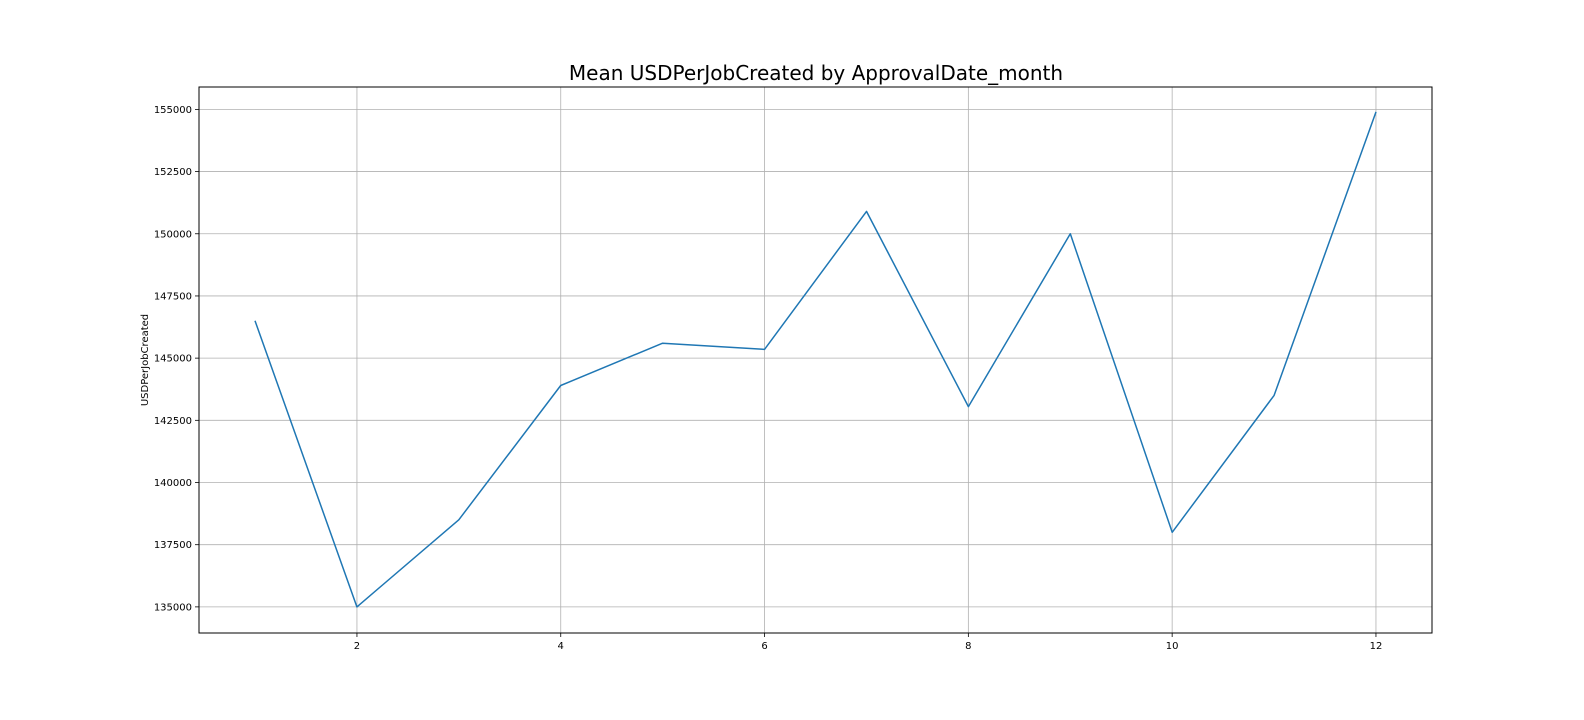 This screenshot has width=1584, height=720. What do you see at coordinates (173, 172) in the screenshot?
I see `y-tick-label: 152500` at bounding box center [173, 172].